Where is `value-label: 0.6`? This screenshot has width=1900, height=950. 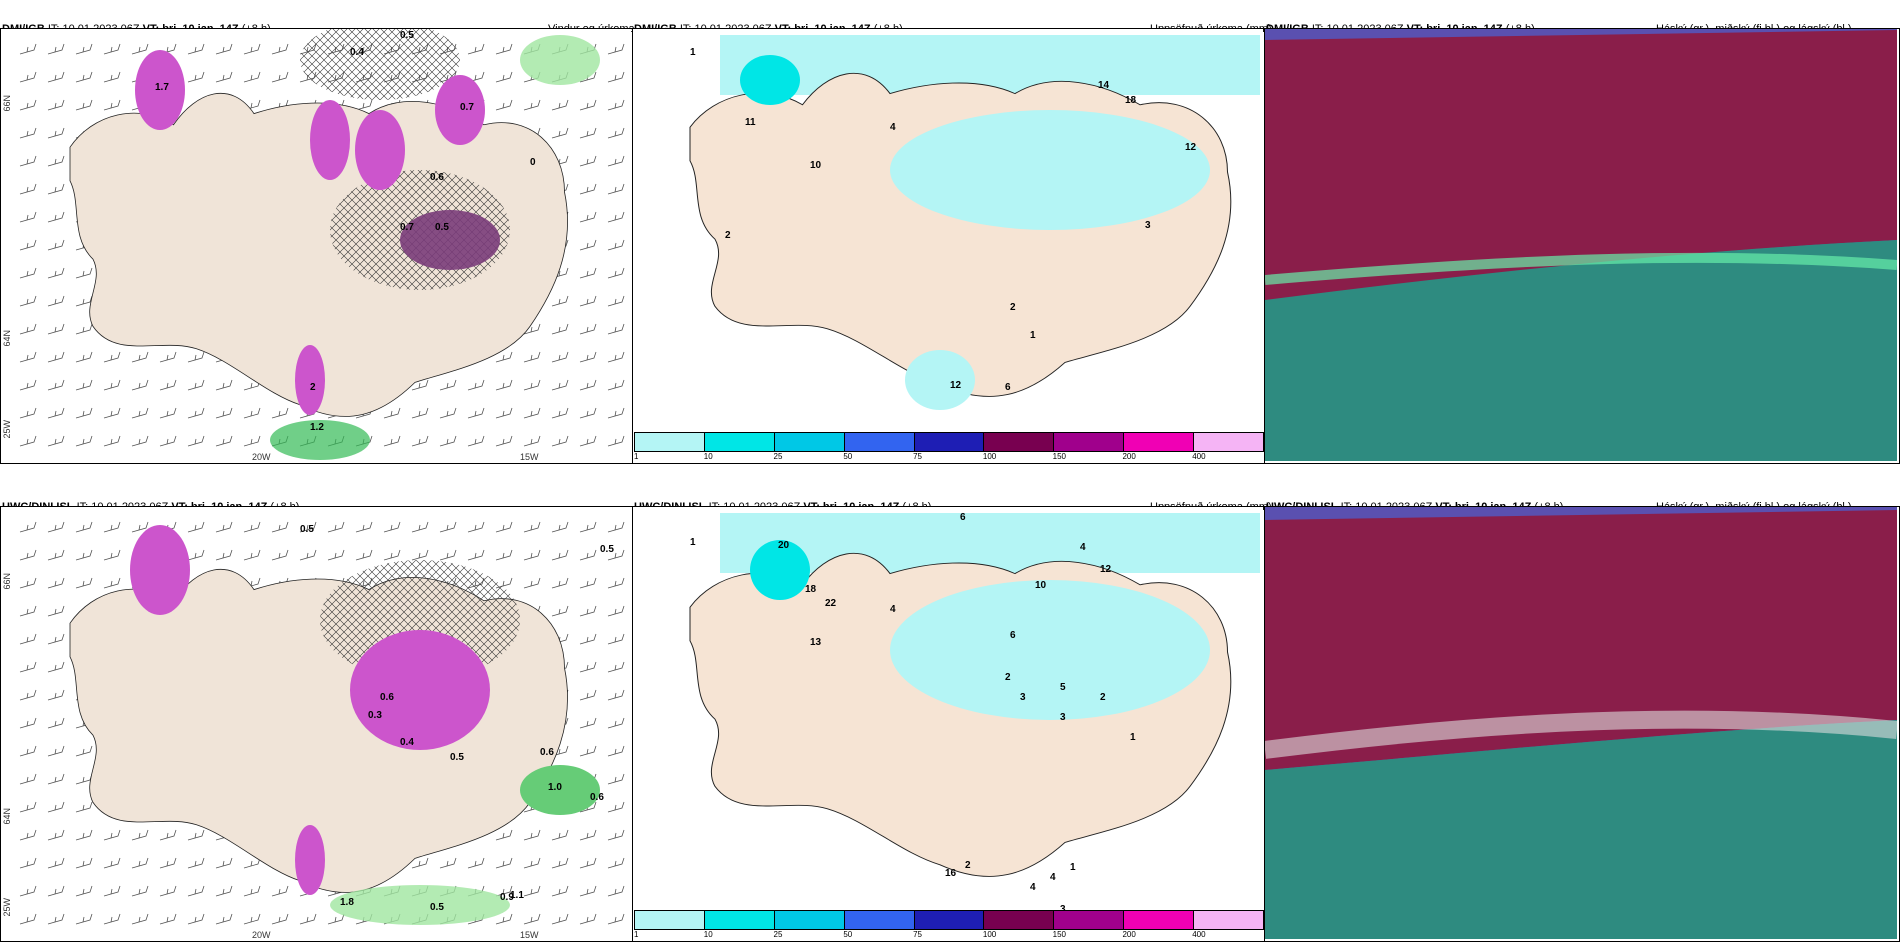 value-label: 0.6 is located at coordinates (387, 697).